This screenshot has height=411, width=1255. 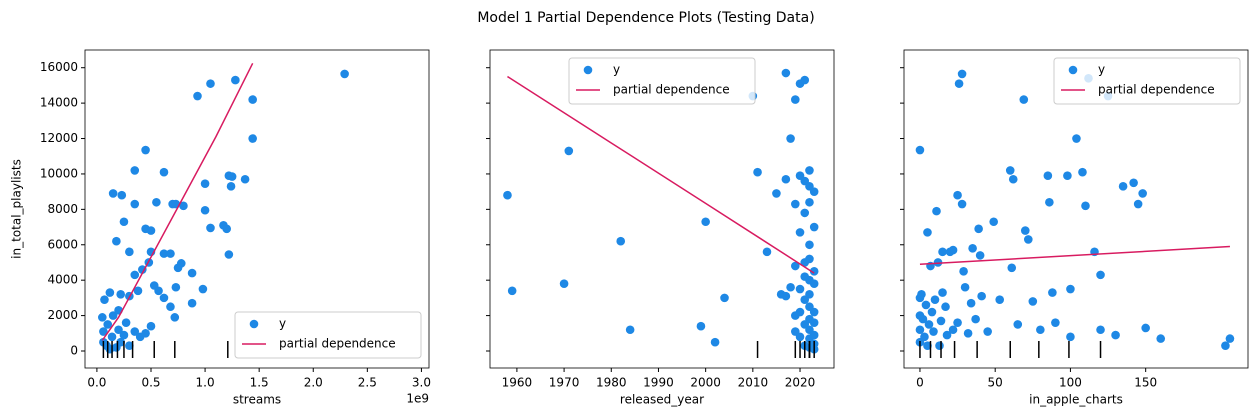 I want to click on x-tick-label: 2000, so click(x=705, y=383).